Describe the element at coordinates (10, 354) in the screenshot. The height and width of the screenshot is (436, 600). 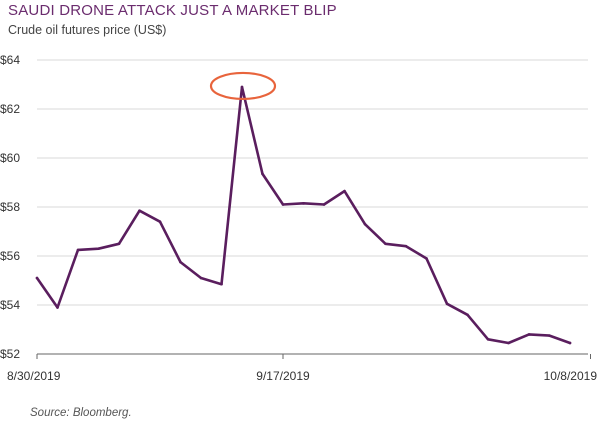
I see `y-tick-label: $52` at that location.